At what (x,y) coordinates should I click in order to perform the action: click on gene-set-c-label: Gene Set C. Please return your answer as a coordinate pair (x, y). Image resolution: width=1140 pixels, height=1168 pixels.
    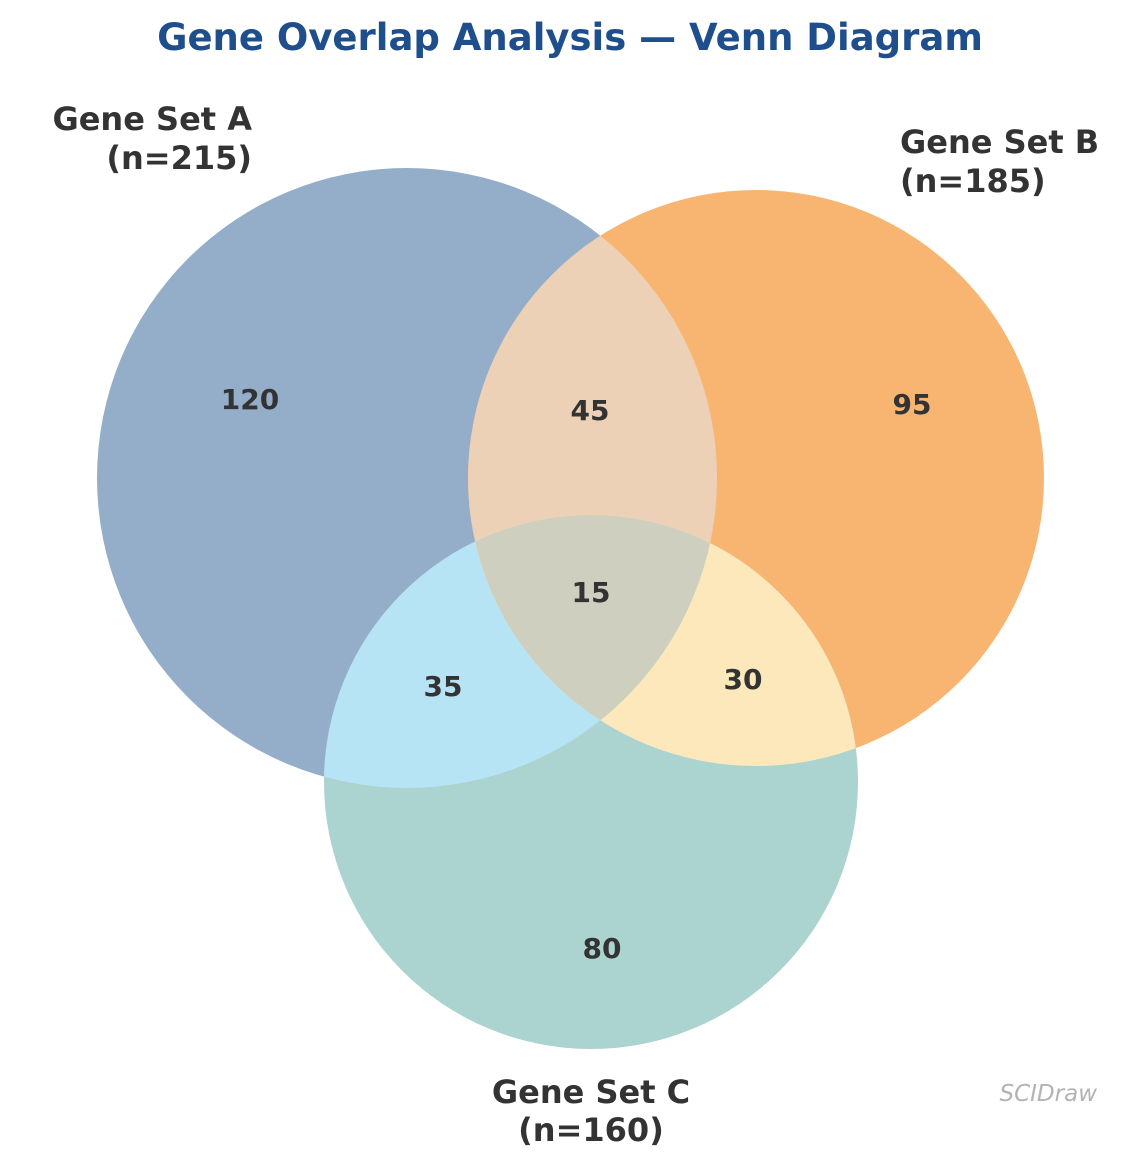
    Looking at the image, I should click on (591, 1092).